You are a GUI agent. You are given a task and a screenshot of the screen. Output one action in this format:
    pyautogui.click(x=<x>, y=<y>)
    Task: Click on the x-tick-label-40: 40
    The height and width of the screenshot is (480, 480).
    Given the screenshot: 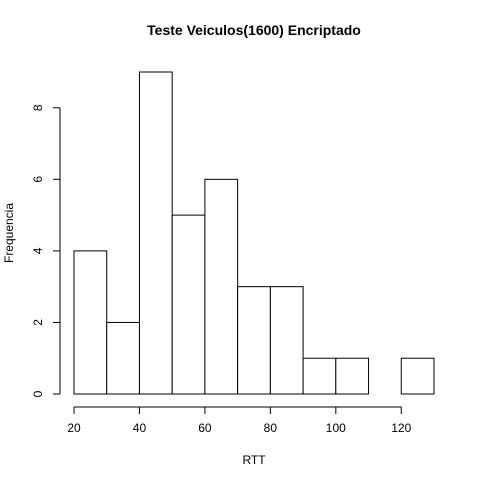 What is the action you would take?
    pyautogui.click(x=140, y=428)
    